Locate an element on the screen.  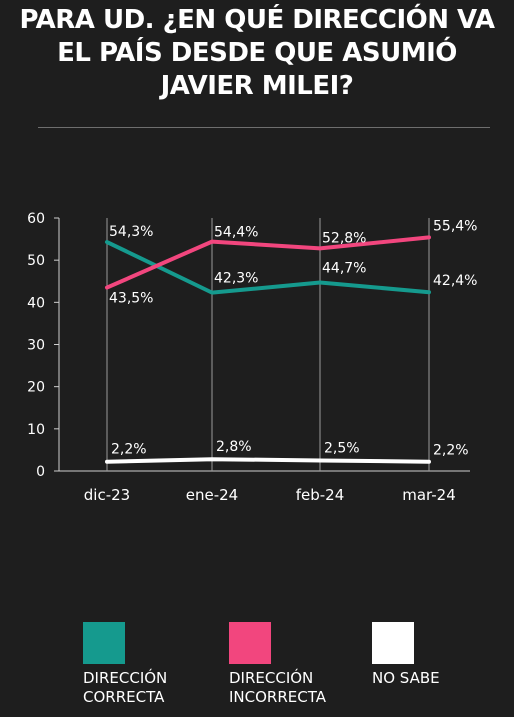
data-label-incorrecta: 54,4% is located at coordinates (236, 233).